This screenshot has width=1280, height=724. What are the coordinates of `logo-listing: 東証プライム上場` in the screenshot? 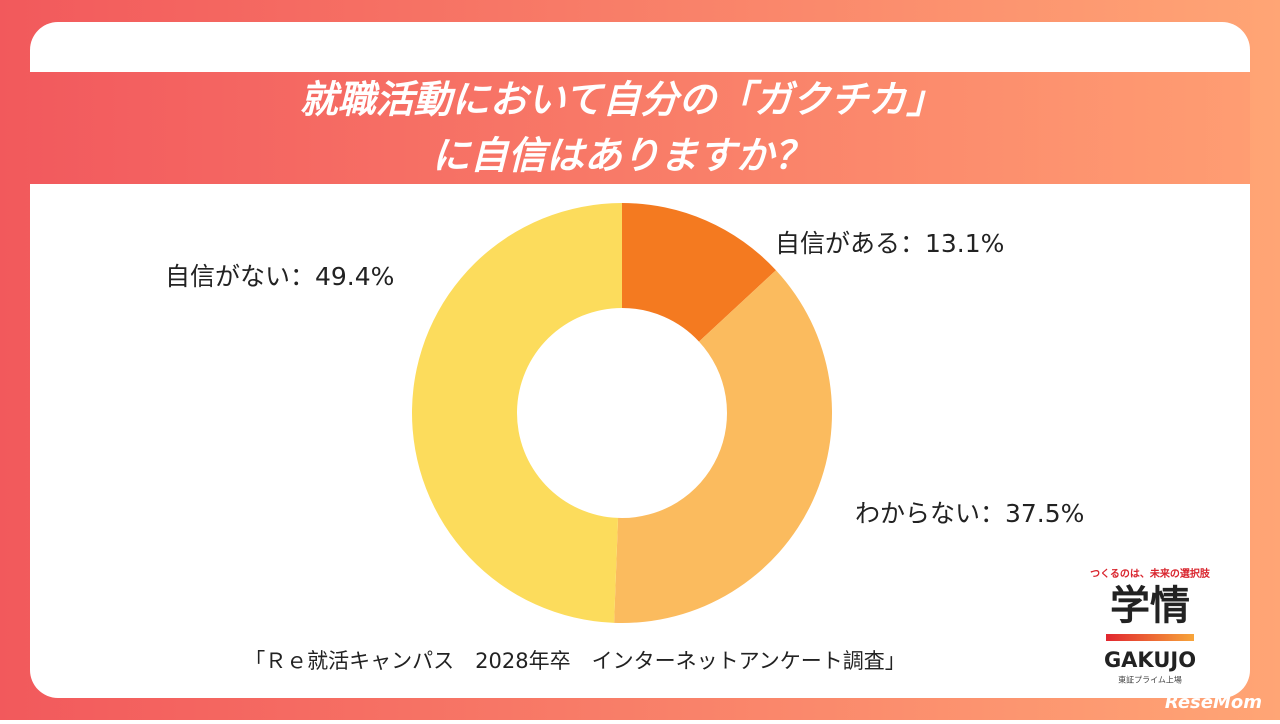 It's located at (1150, 680).